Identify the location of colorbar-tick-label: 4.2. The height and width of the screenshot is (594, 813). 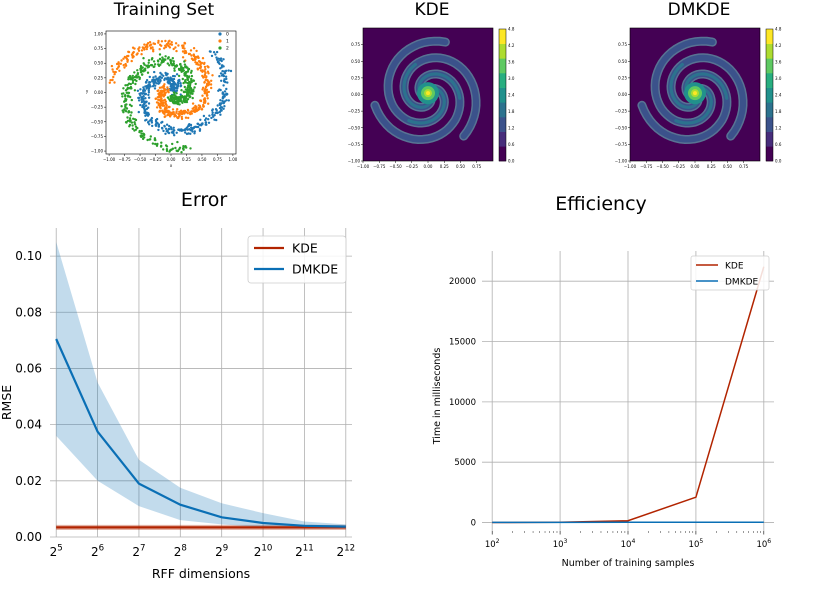
(778, 45).